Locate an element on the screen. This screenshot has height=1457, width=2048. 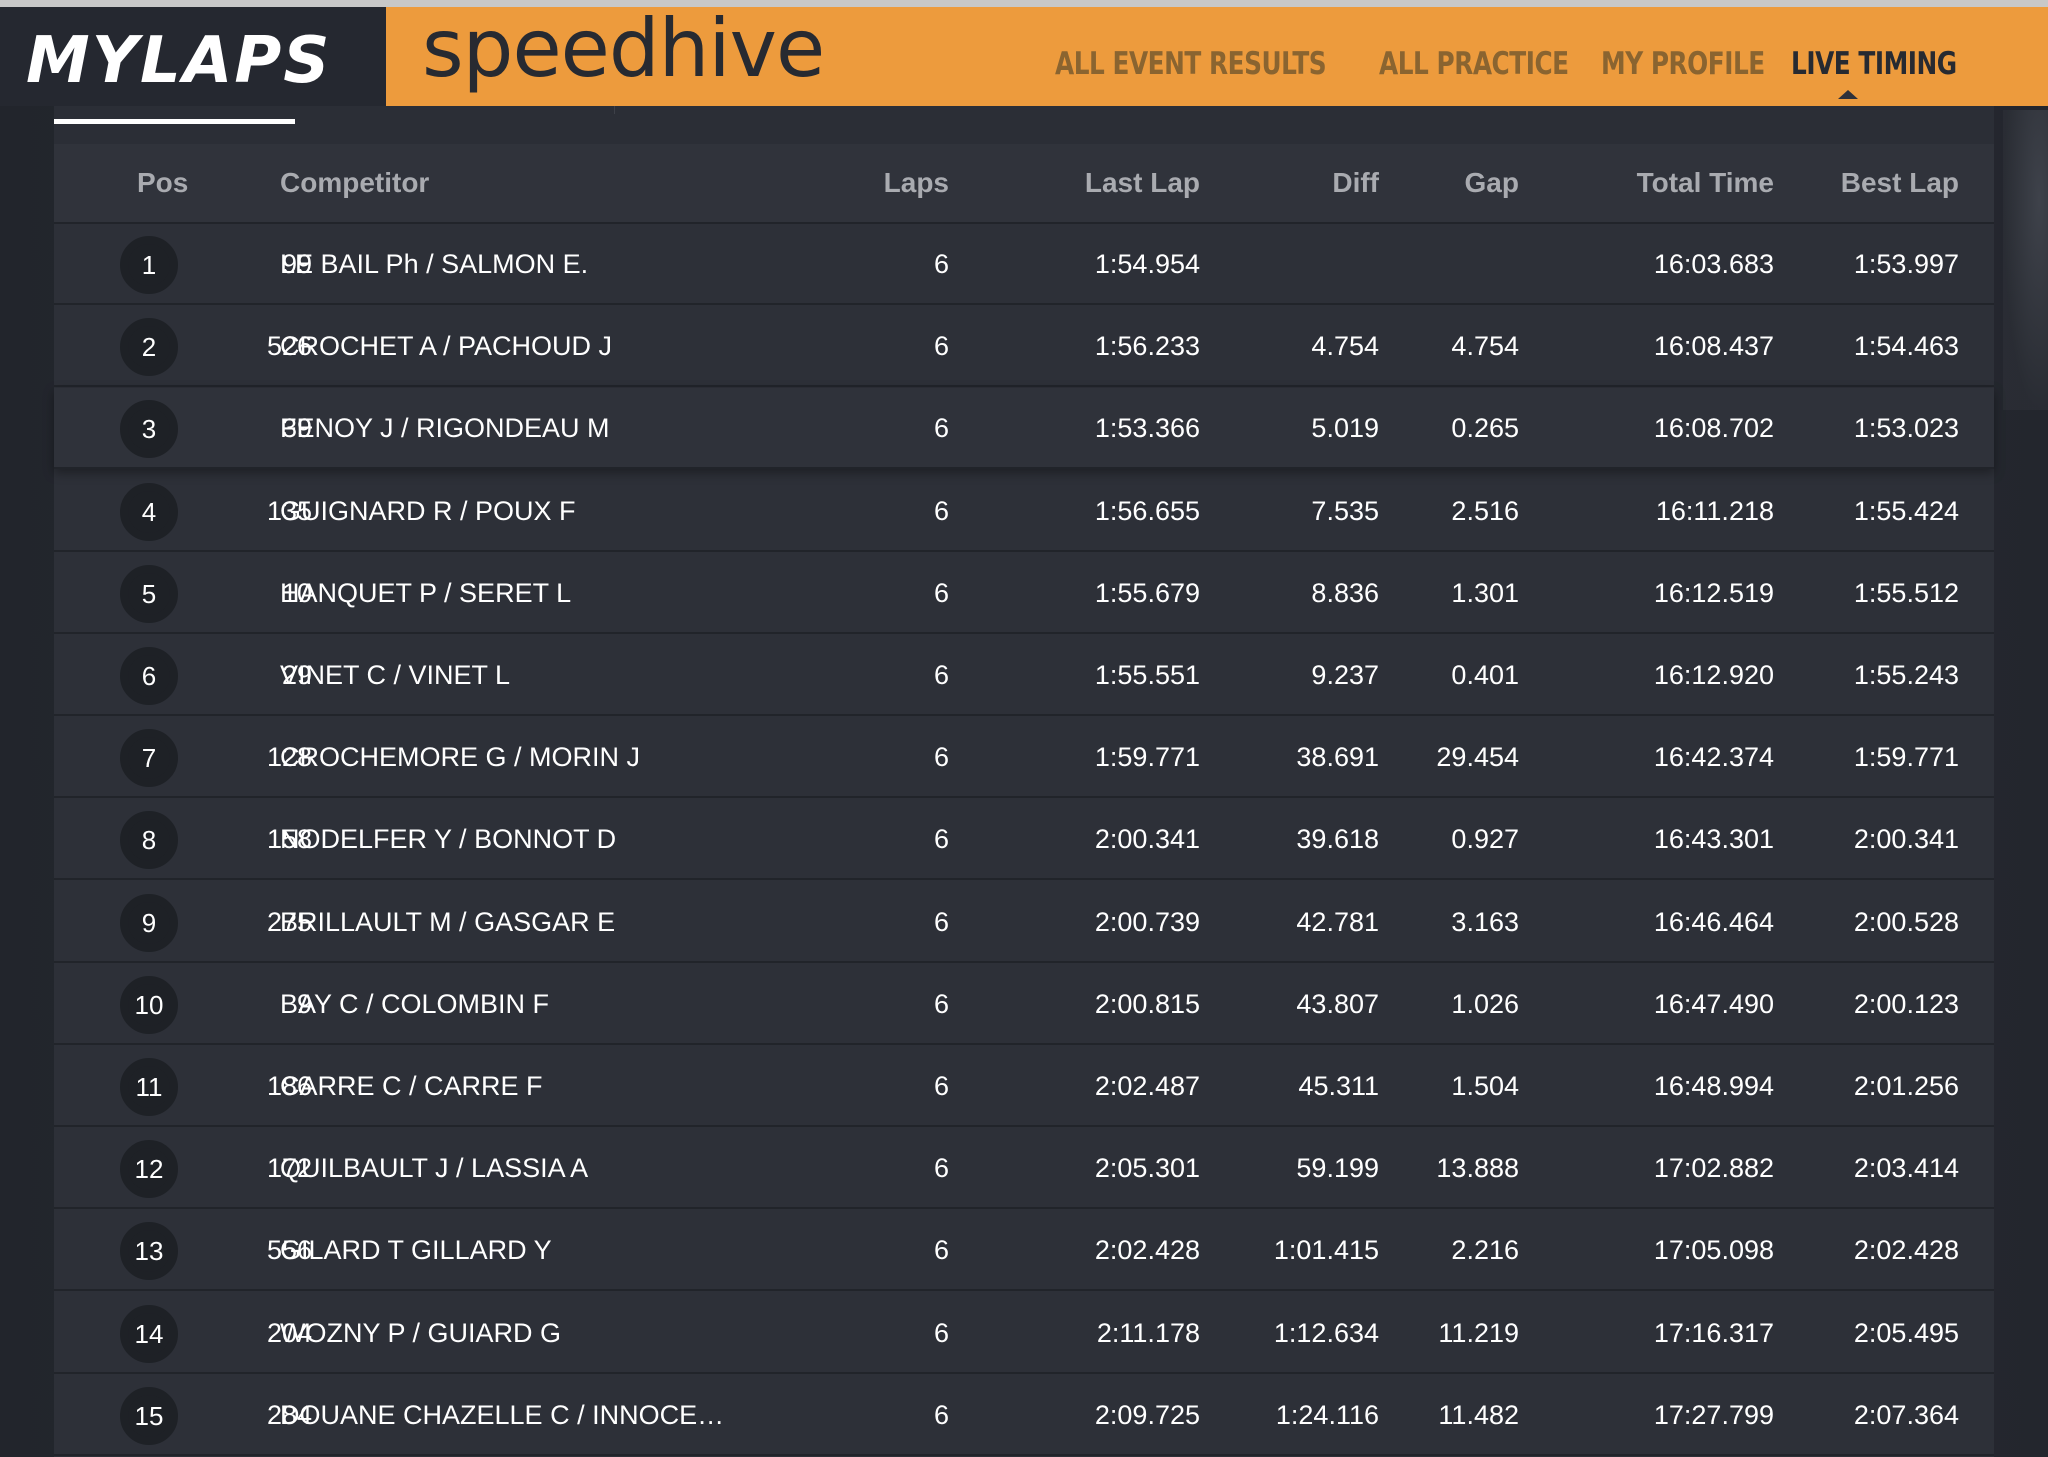
car-number: 526 is located at coordinates (289, 346).